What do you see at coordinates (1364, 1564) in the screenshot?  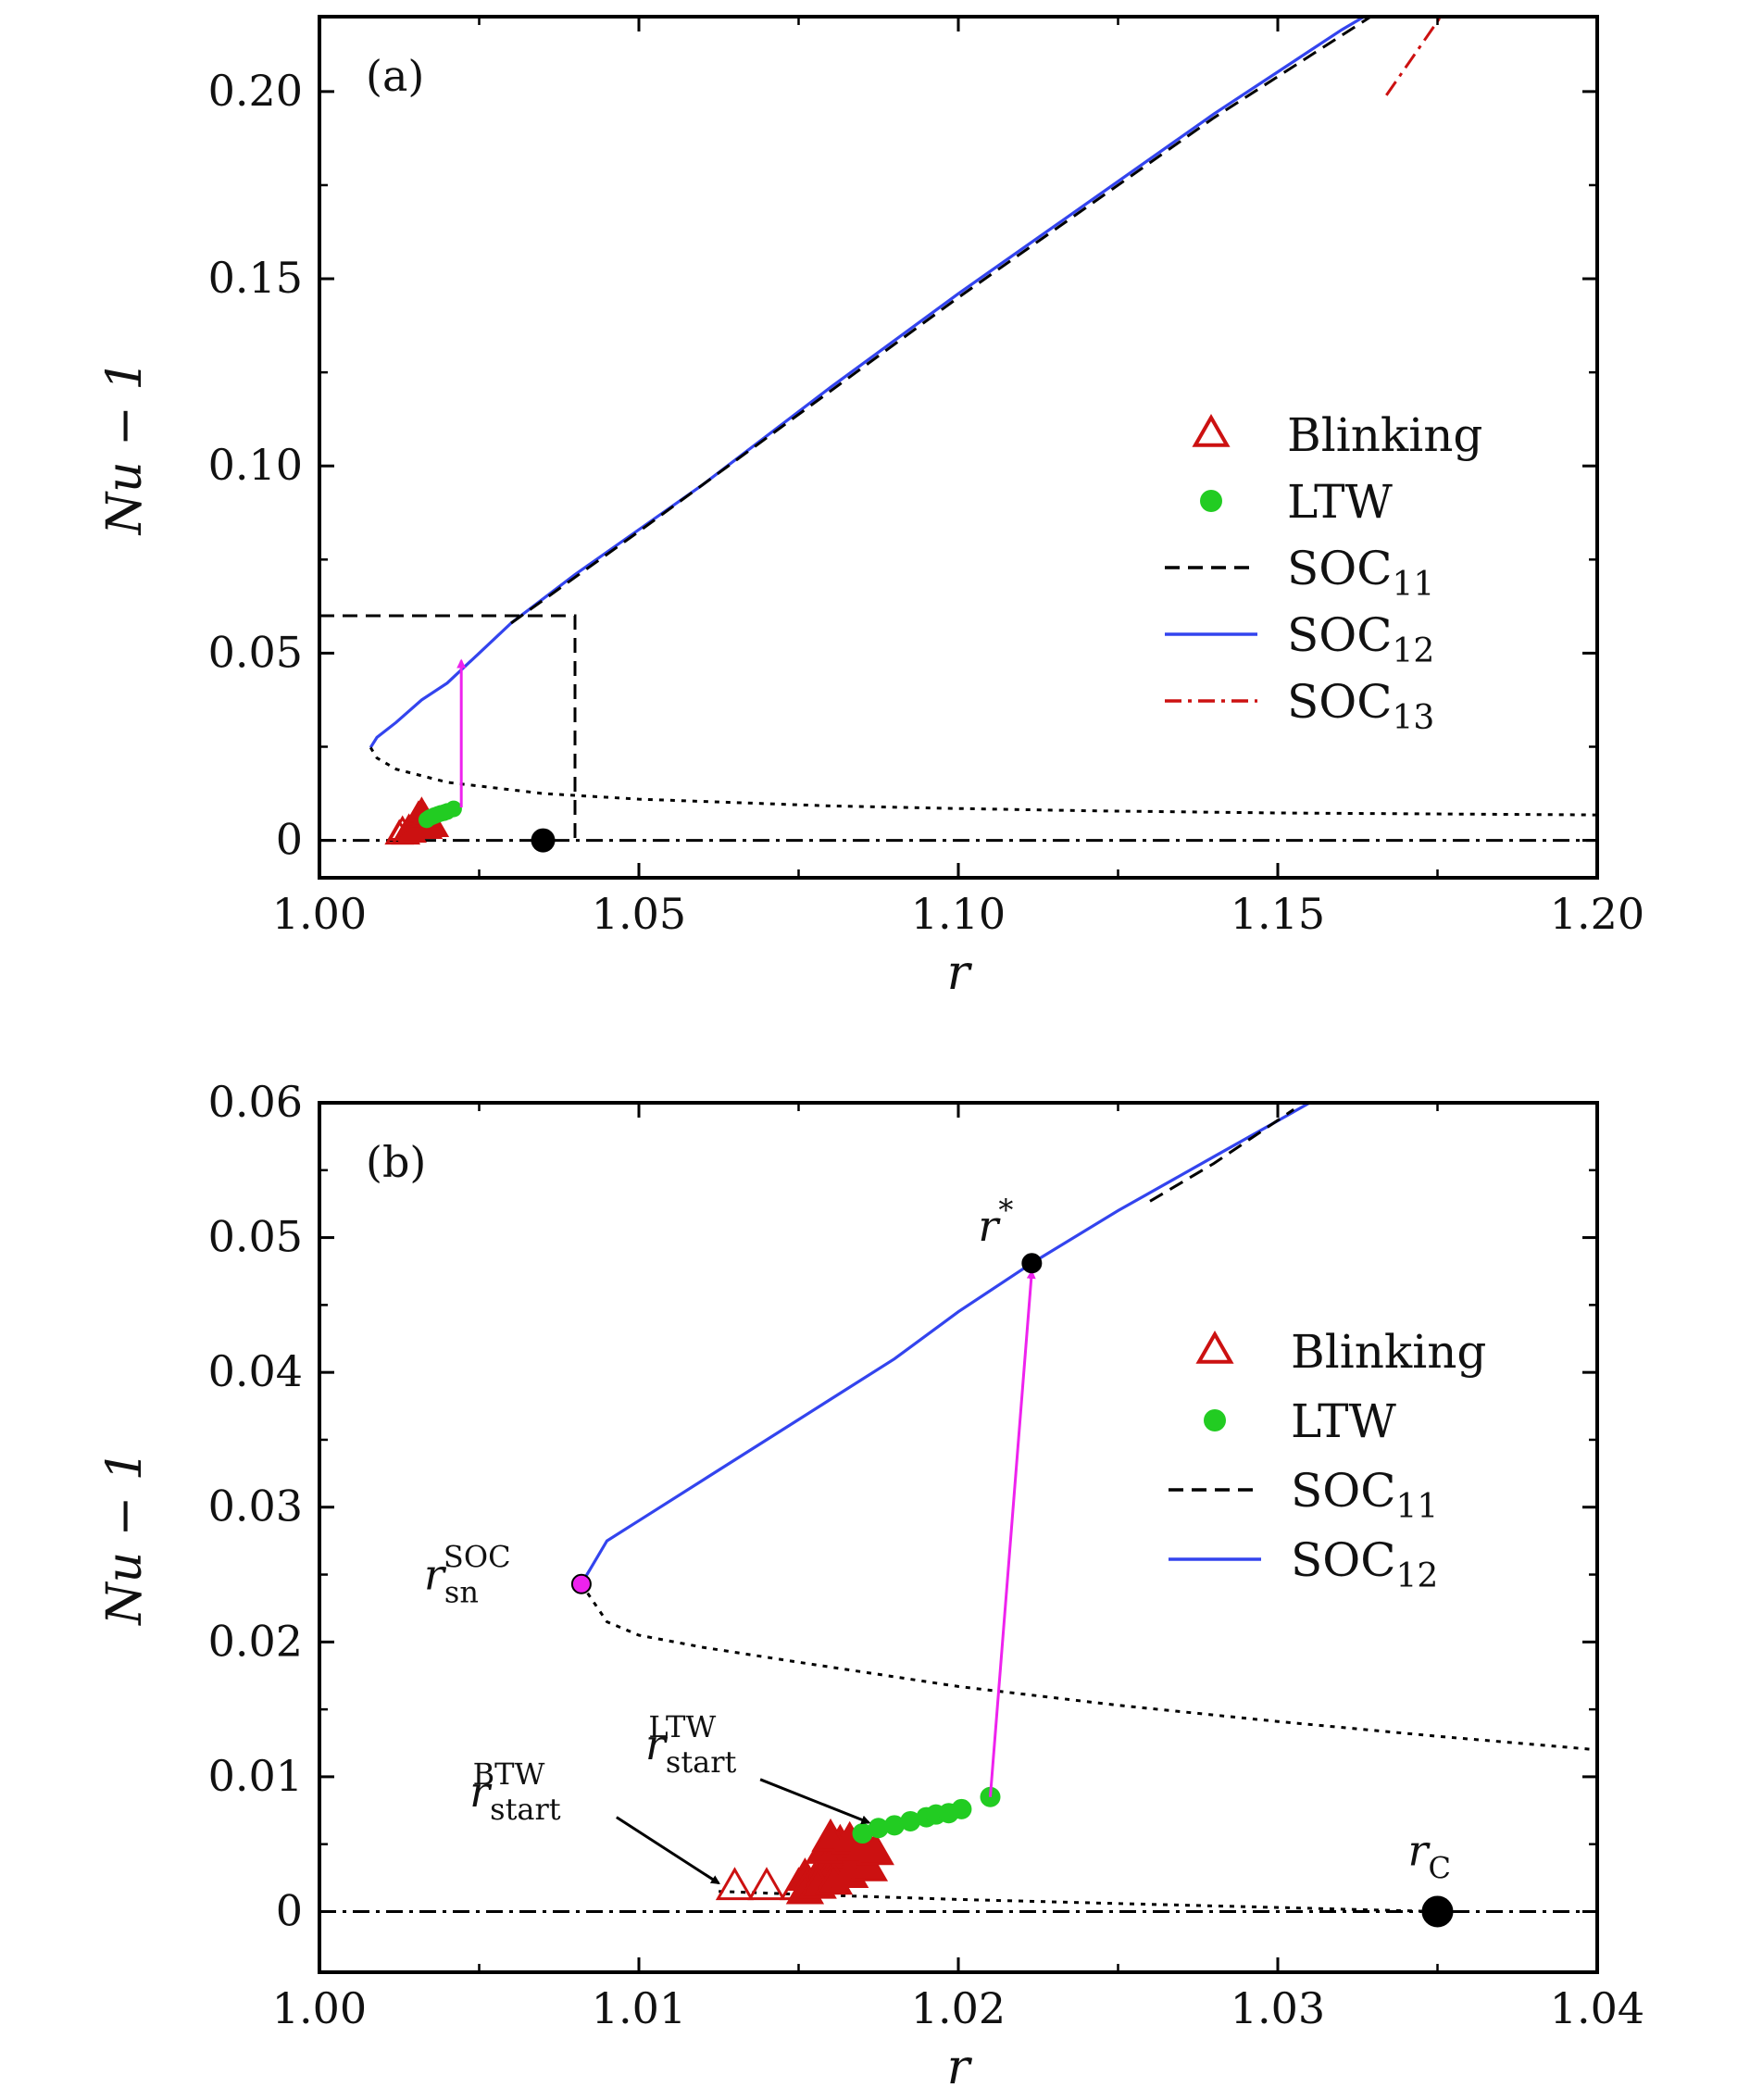 I see `b-legend-label: SOC12` at bounding box center [1364, 1564].